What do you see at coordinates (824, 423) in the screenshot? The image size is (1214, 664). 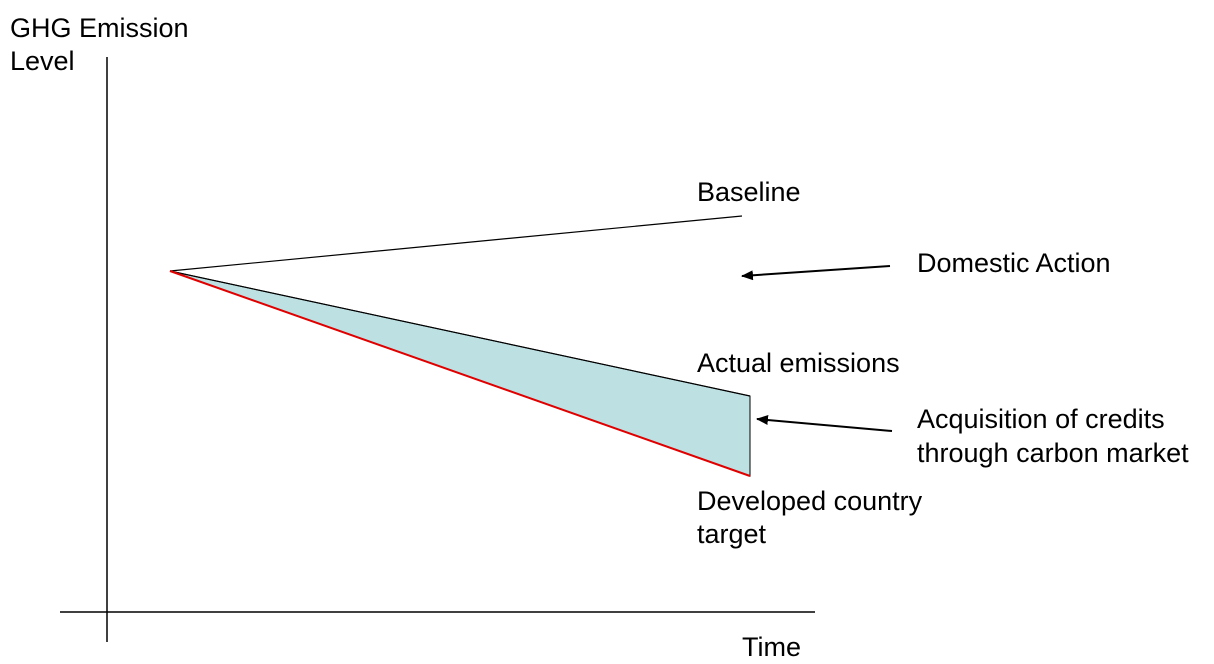 I see `credits-arrow` at bounding box center [824, 423].